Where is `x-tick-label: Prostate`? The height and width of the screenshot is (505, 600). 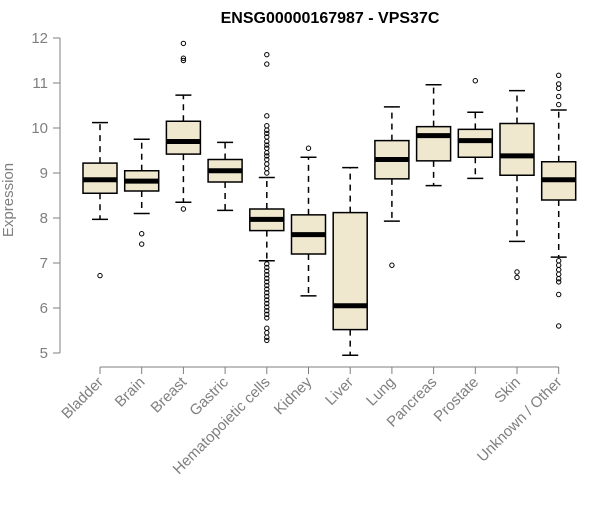 x-tick-label: Prostate is located at coordinates (457, 400).